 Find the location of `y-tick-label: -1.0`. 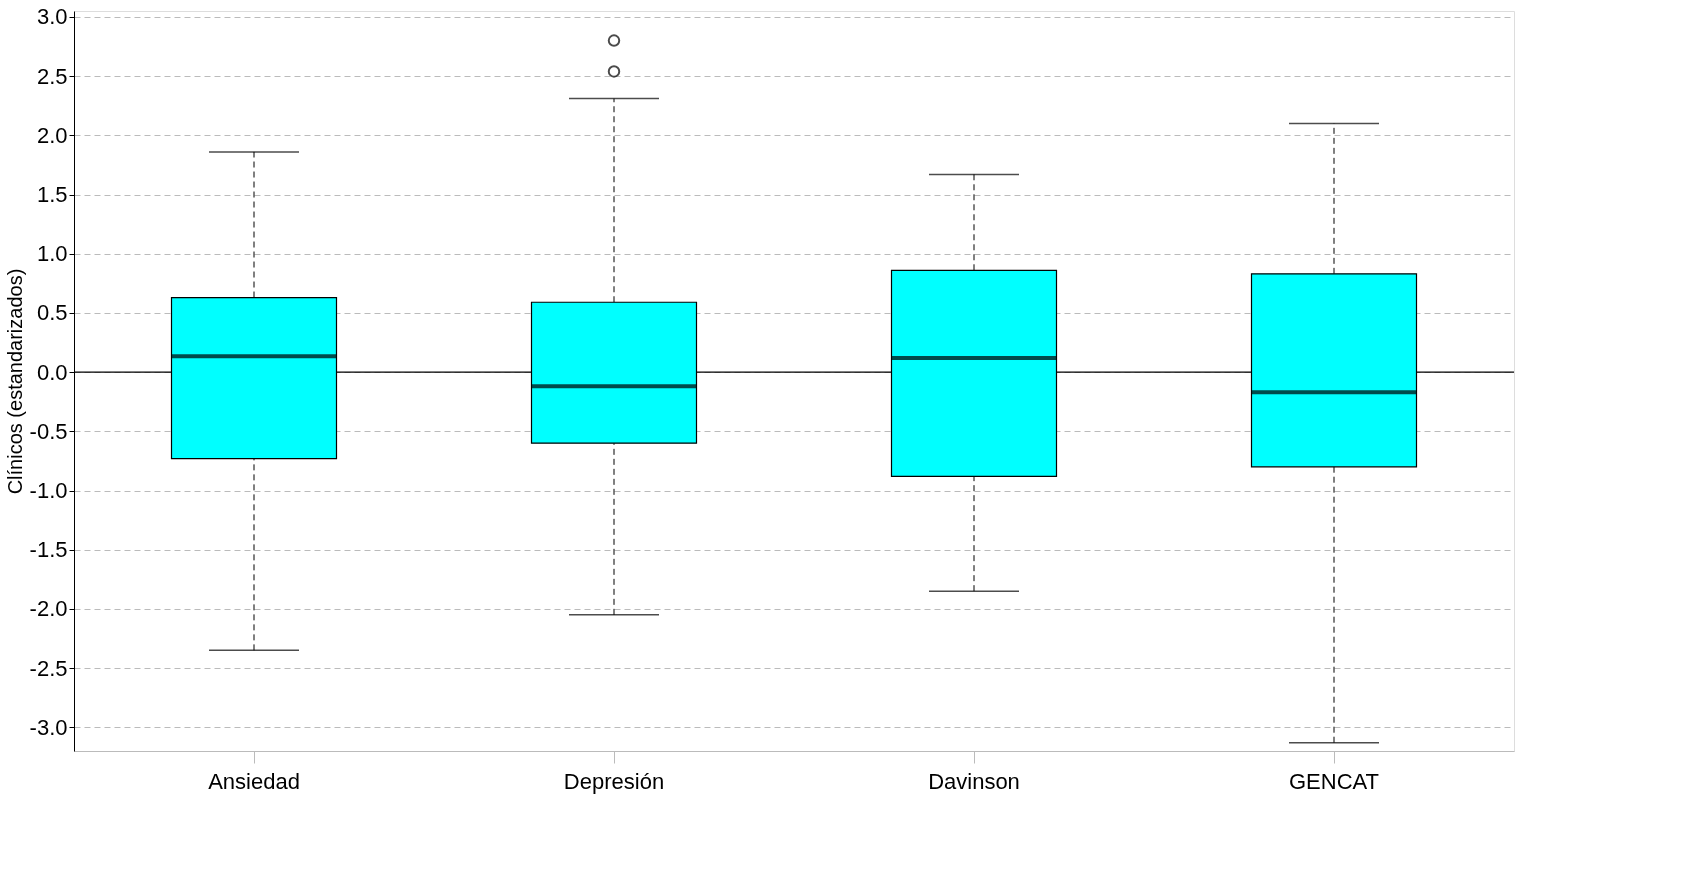

y-tick-label: -1.0 is located at coordinates (48, 491).